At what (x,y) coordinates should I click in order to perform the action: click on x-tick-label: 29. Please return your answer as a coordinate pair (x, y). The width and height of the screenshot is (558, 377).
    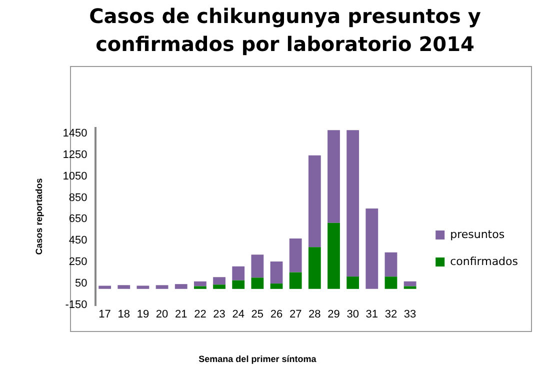
    Looking at the image, I should click on (334, 314).